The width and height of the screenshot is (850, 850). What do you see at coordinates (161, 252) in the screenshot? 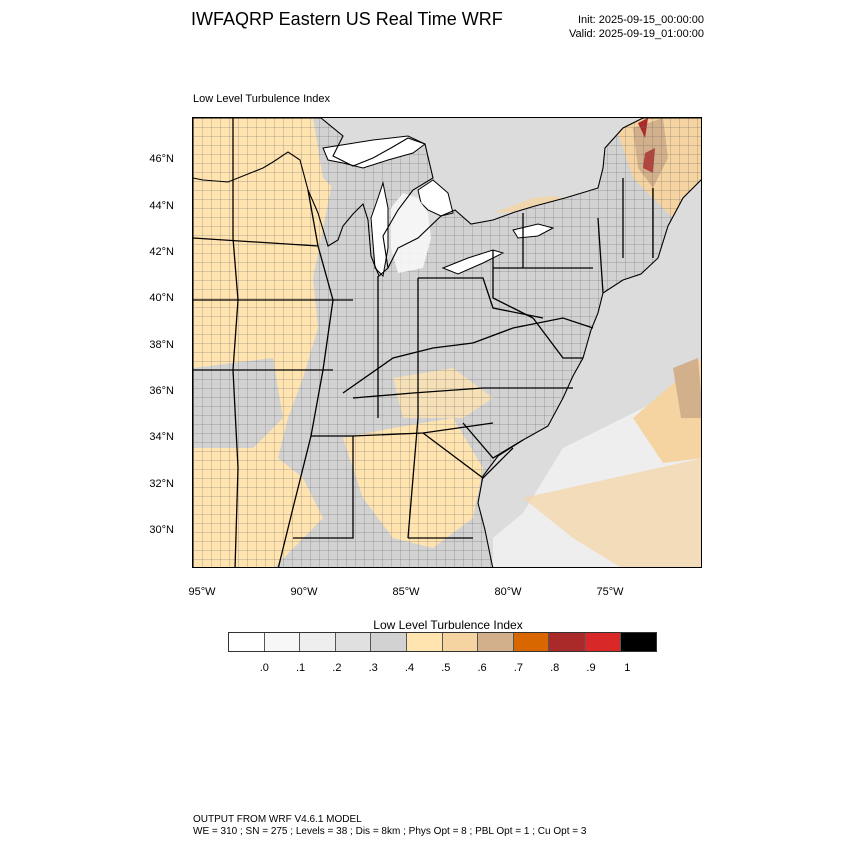
I see `lat-label: 42°N` at bounding box center [161, 252].